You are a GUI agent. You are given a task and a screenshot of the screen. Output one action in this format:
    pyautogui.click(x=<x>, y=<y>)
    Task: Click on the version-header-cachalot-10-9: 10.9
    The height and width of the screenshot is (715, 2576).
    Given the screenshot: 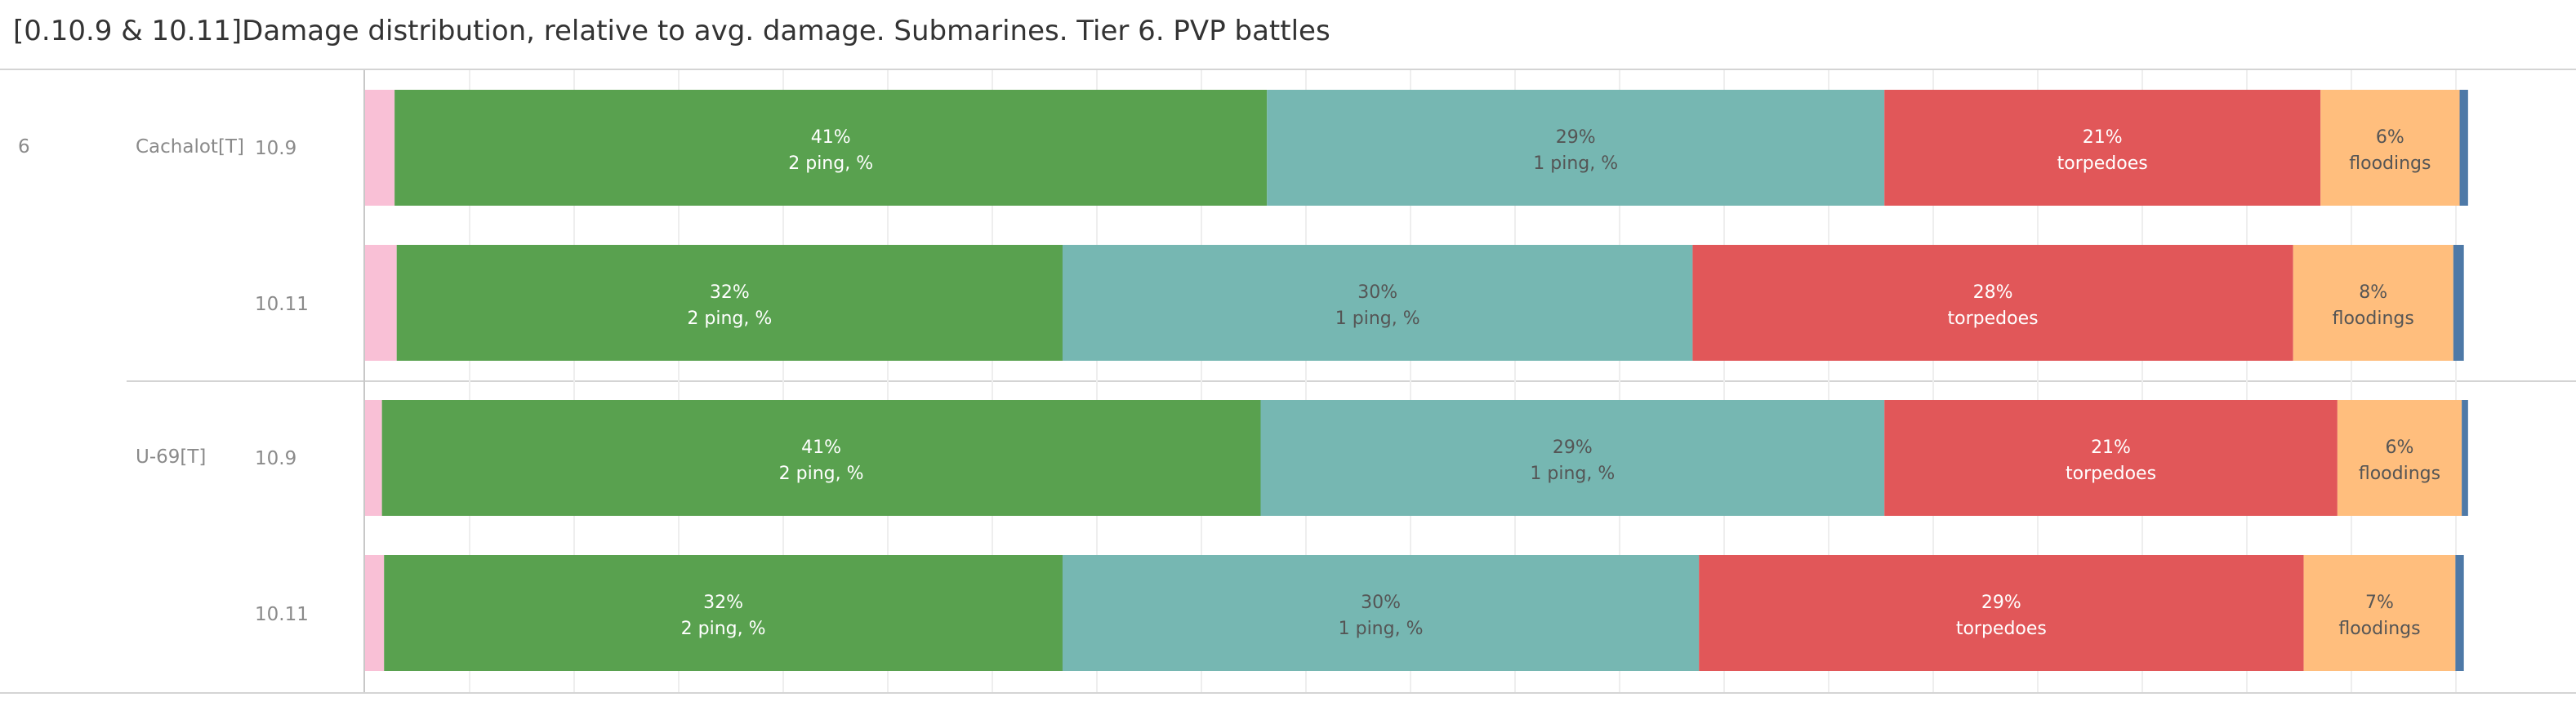 What is the action you would take?
    pyautogui.click(x=276, y=148)
    